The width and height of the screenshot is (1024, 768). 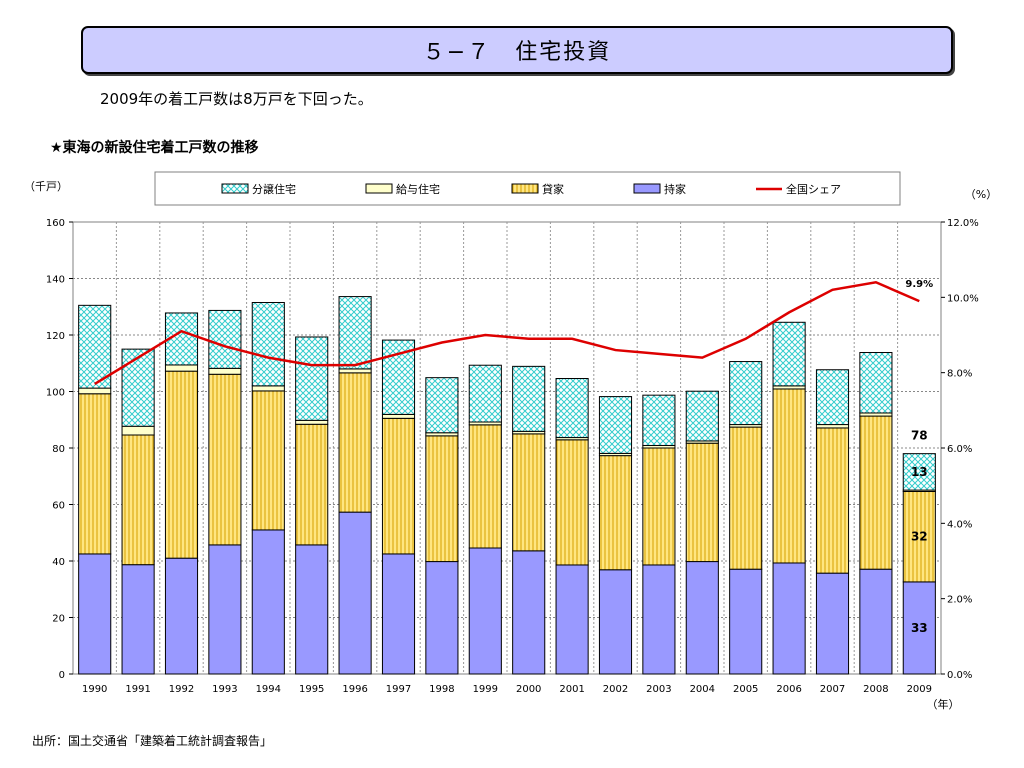 I want to click on legend-label-kashiya: 貸家, so click(x=553, y=189).